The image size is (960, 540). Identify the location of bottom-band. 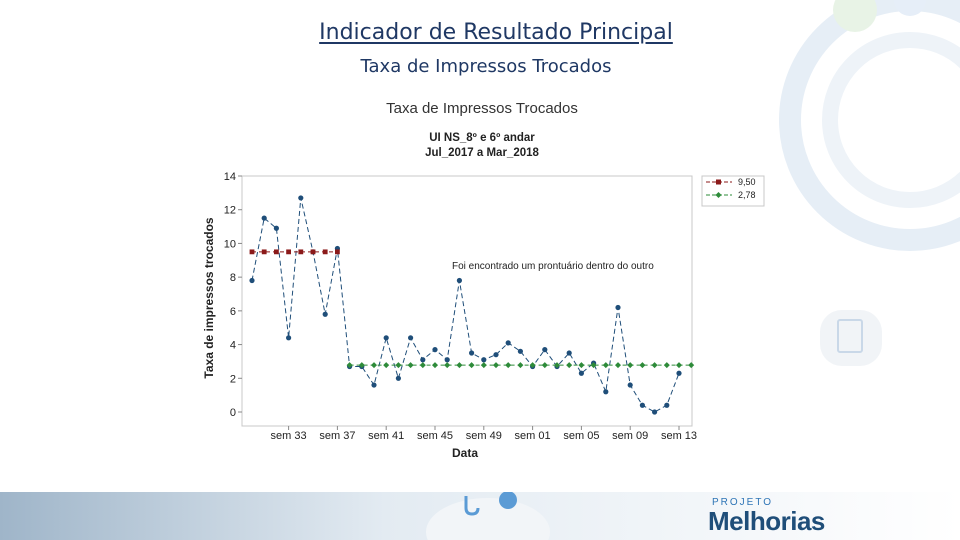
(480, 516).